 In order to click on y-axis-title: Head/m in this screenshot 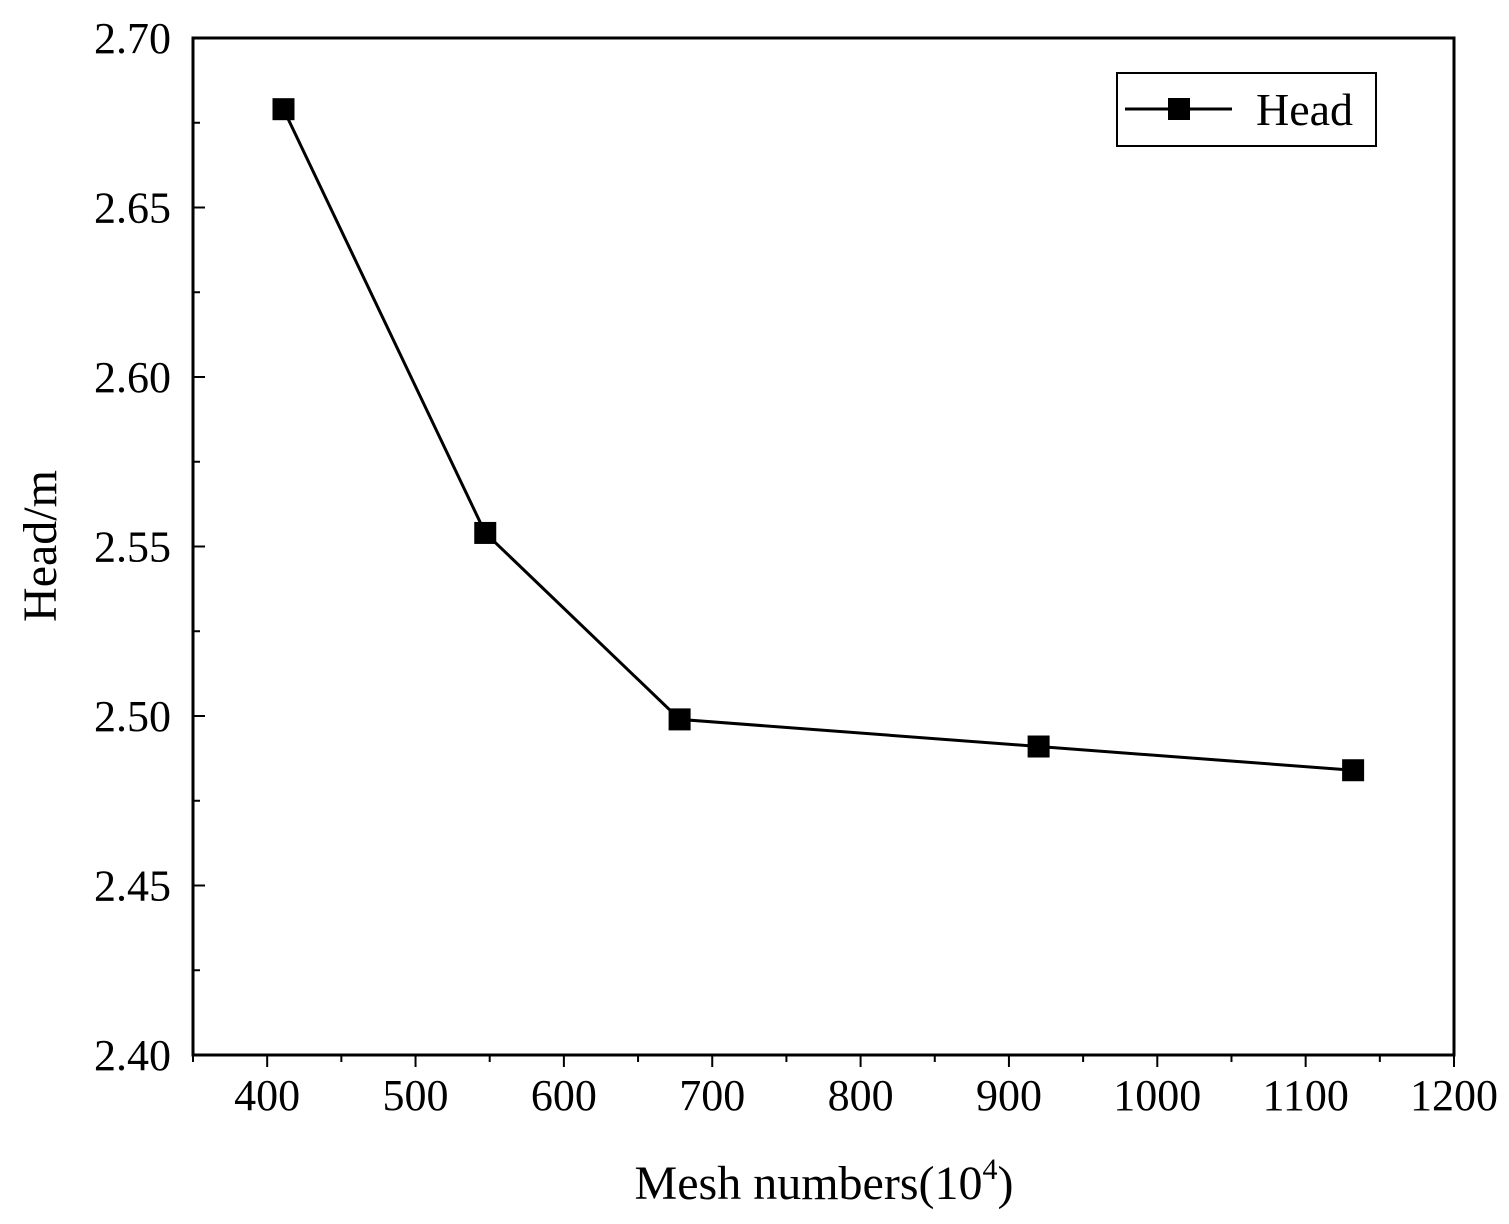, I will do `click(40, 546)`.